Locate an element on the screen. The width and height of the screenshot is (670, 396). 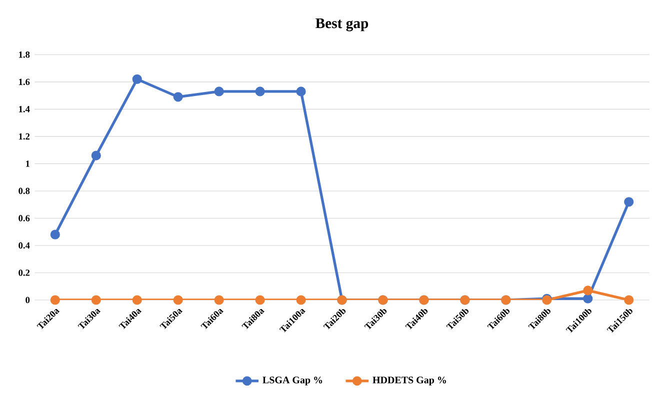
y-tick-label: 1.8 is located at coordinates (24, 54).